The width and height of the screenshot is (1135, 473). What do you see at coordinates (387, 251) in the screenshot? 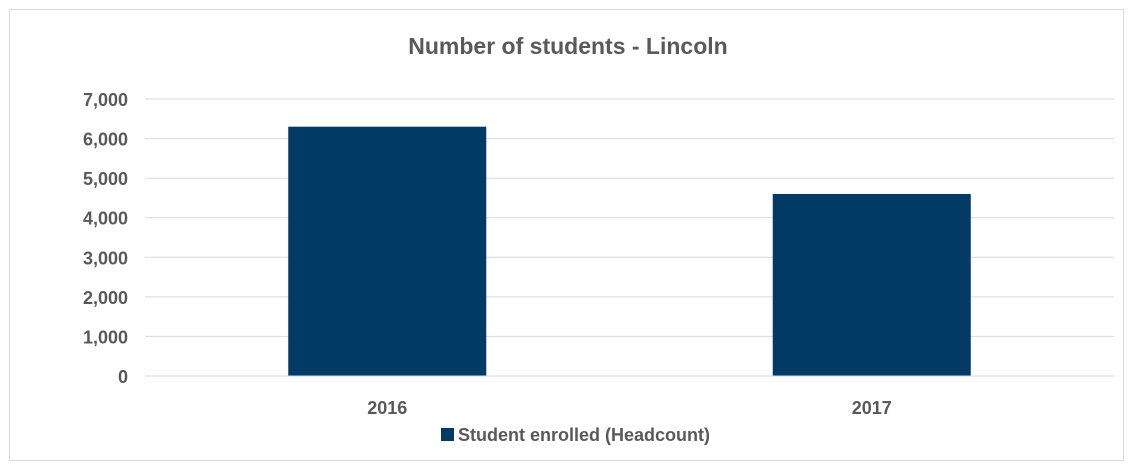
I see `bar-2016` at bounding box center [387, 251].